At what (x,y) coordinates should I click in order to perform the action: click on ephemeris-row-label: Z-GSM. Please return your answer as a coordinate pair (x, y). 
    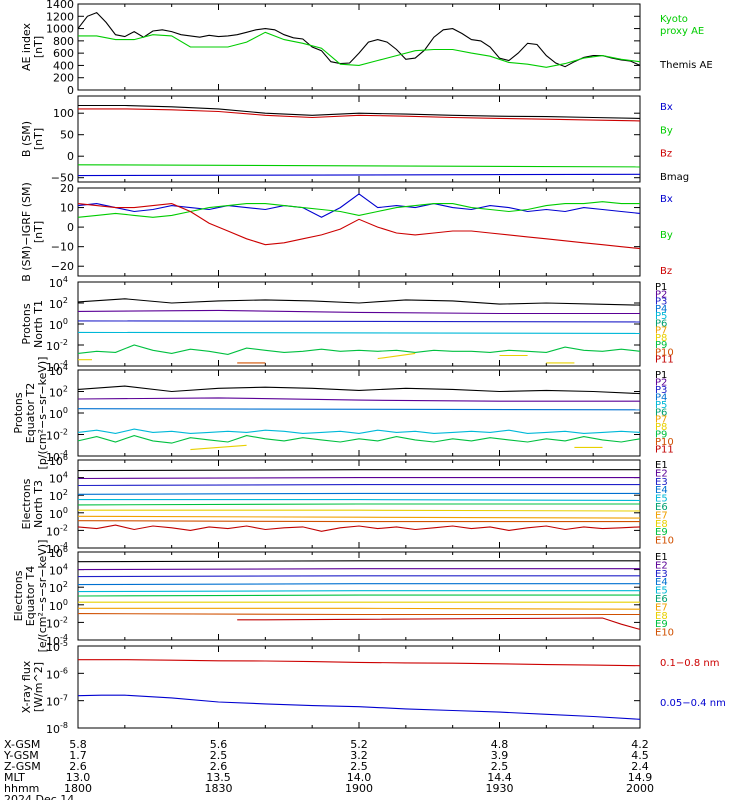
    Looking at the image, I should click on (22, 766).